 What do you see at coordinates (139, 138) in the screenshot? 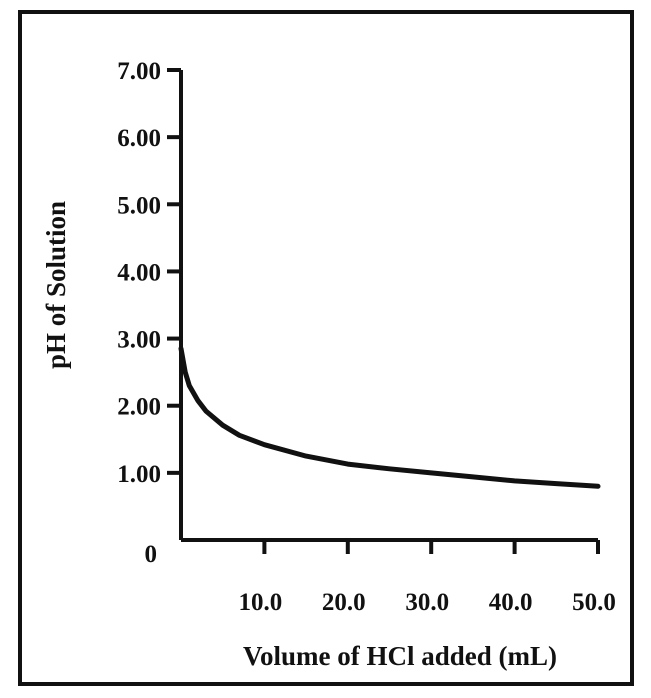
I see `y-tick-label: 6.00` at bounding box center [139, 138].